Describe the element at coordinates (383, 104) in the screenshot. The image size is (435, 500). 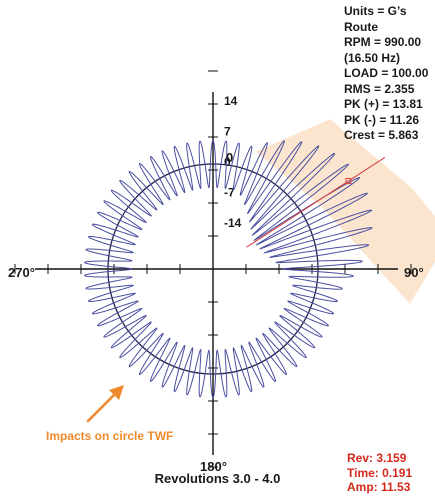
I see `info-pk-pos: PK (+) = 13.81` at that location.